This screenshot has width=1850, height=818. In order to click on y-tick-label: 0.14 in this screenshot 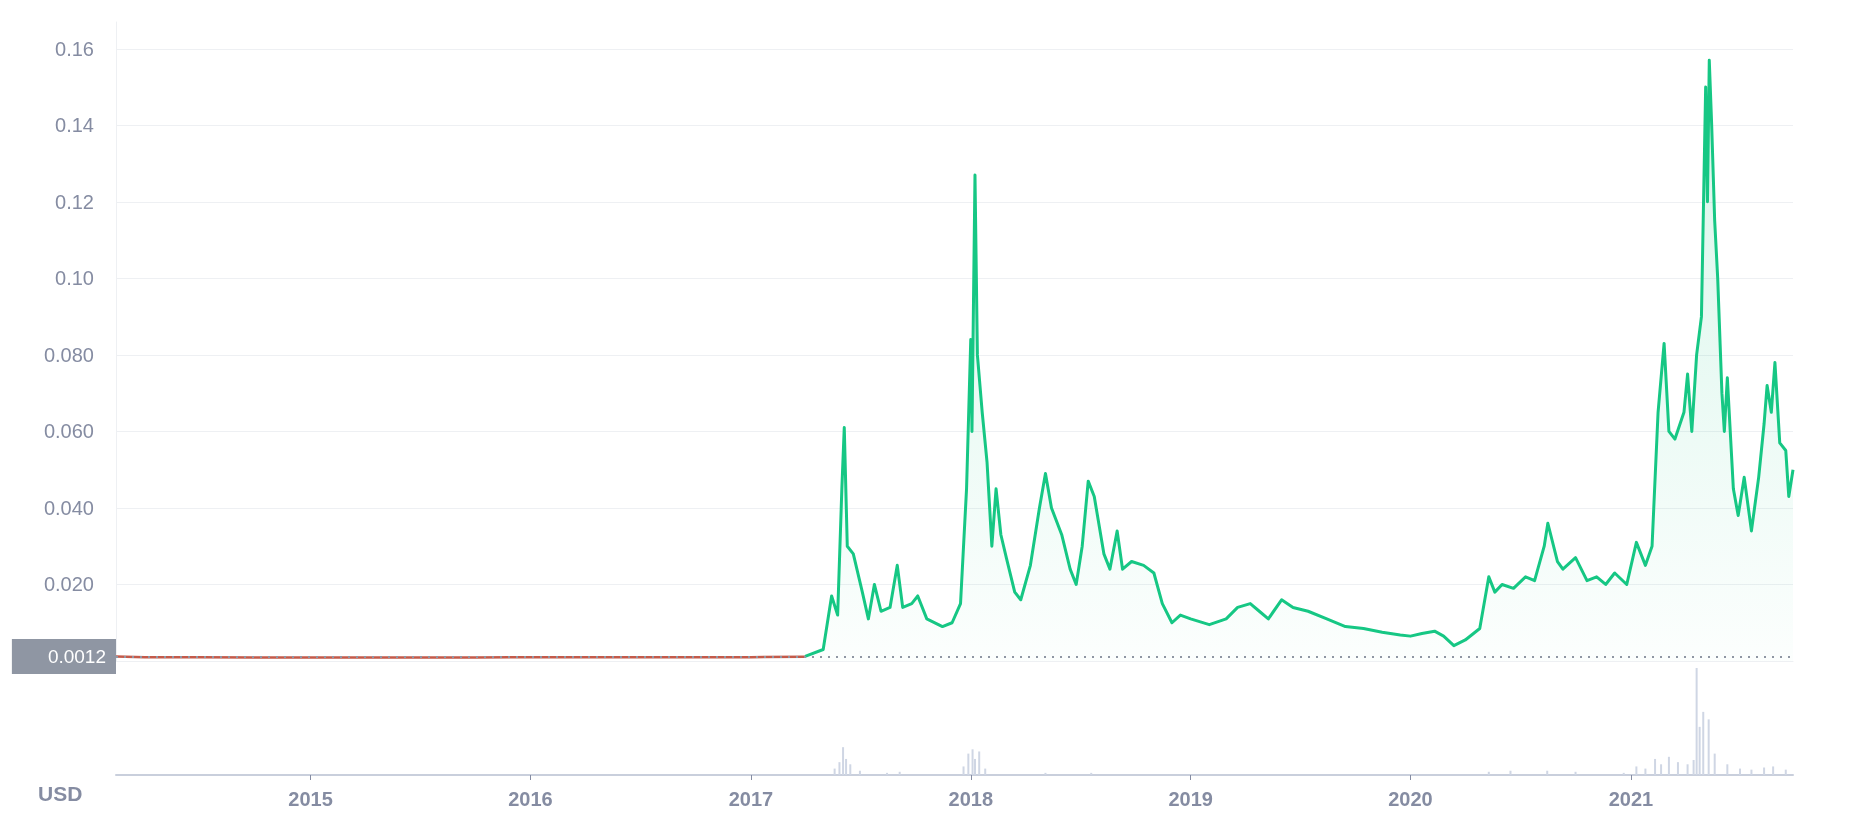, I will do `click(74, 125)`.